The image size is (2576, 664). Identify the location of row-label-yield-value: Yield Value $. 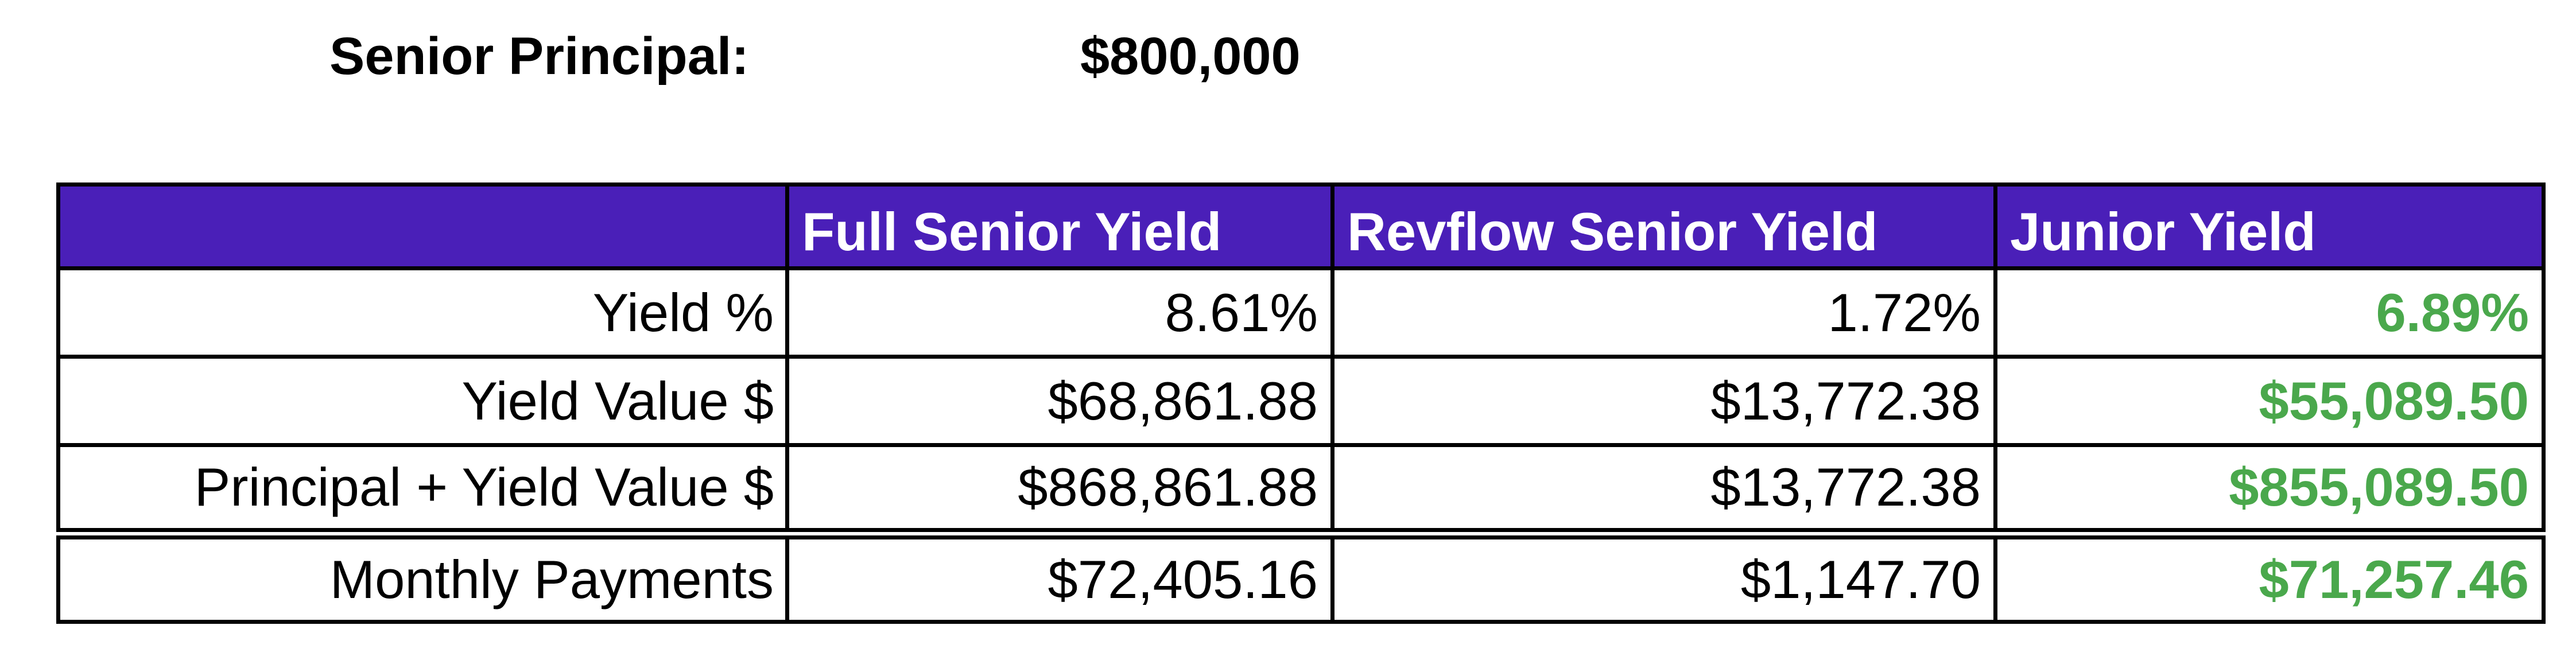
(422, 401).